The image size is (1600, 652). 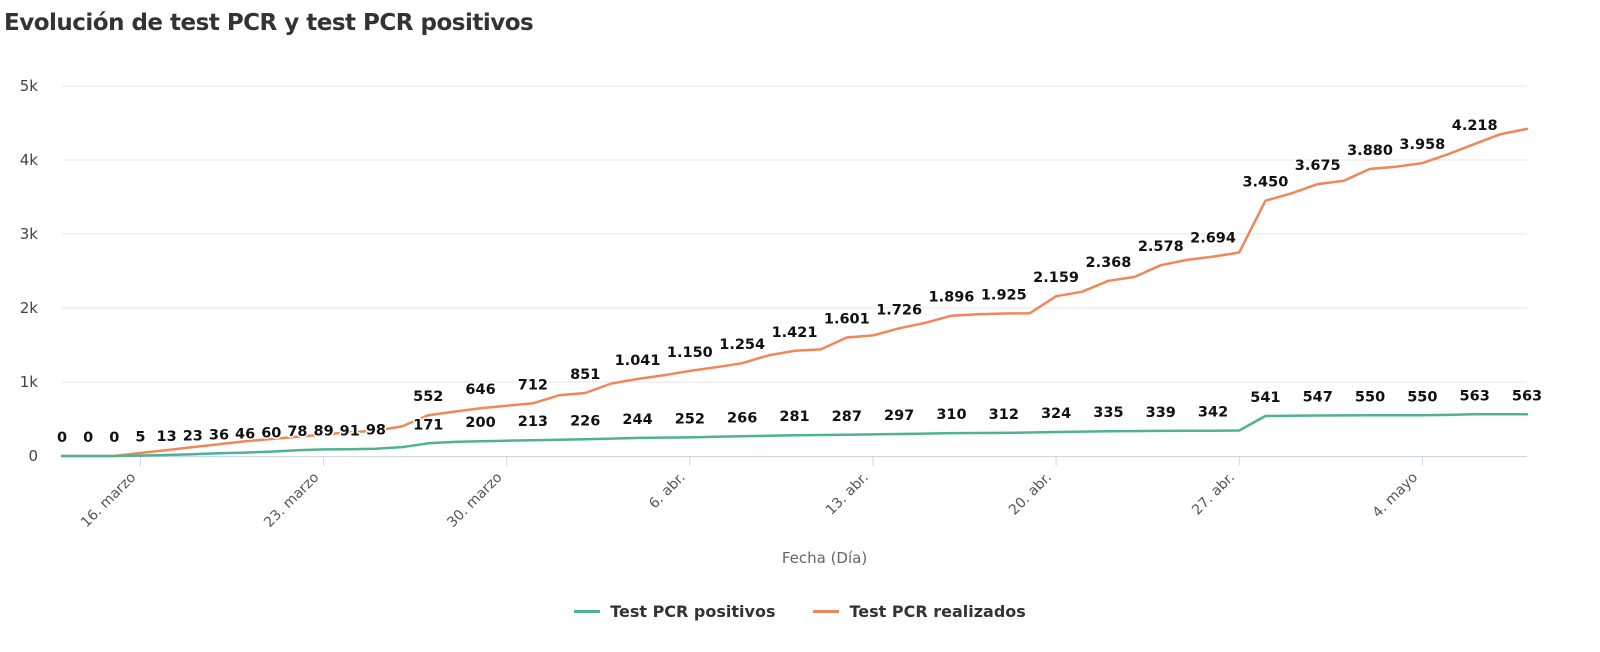 What do you see at coordinates (271, 434) in the screenshot?
I see `data-label-positivos: 60` at bounding box center [271, 434].